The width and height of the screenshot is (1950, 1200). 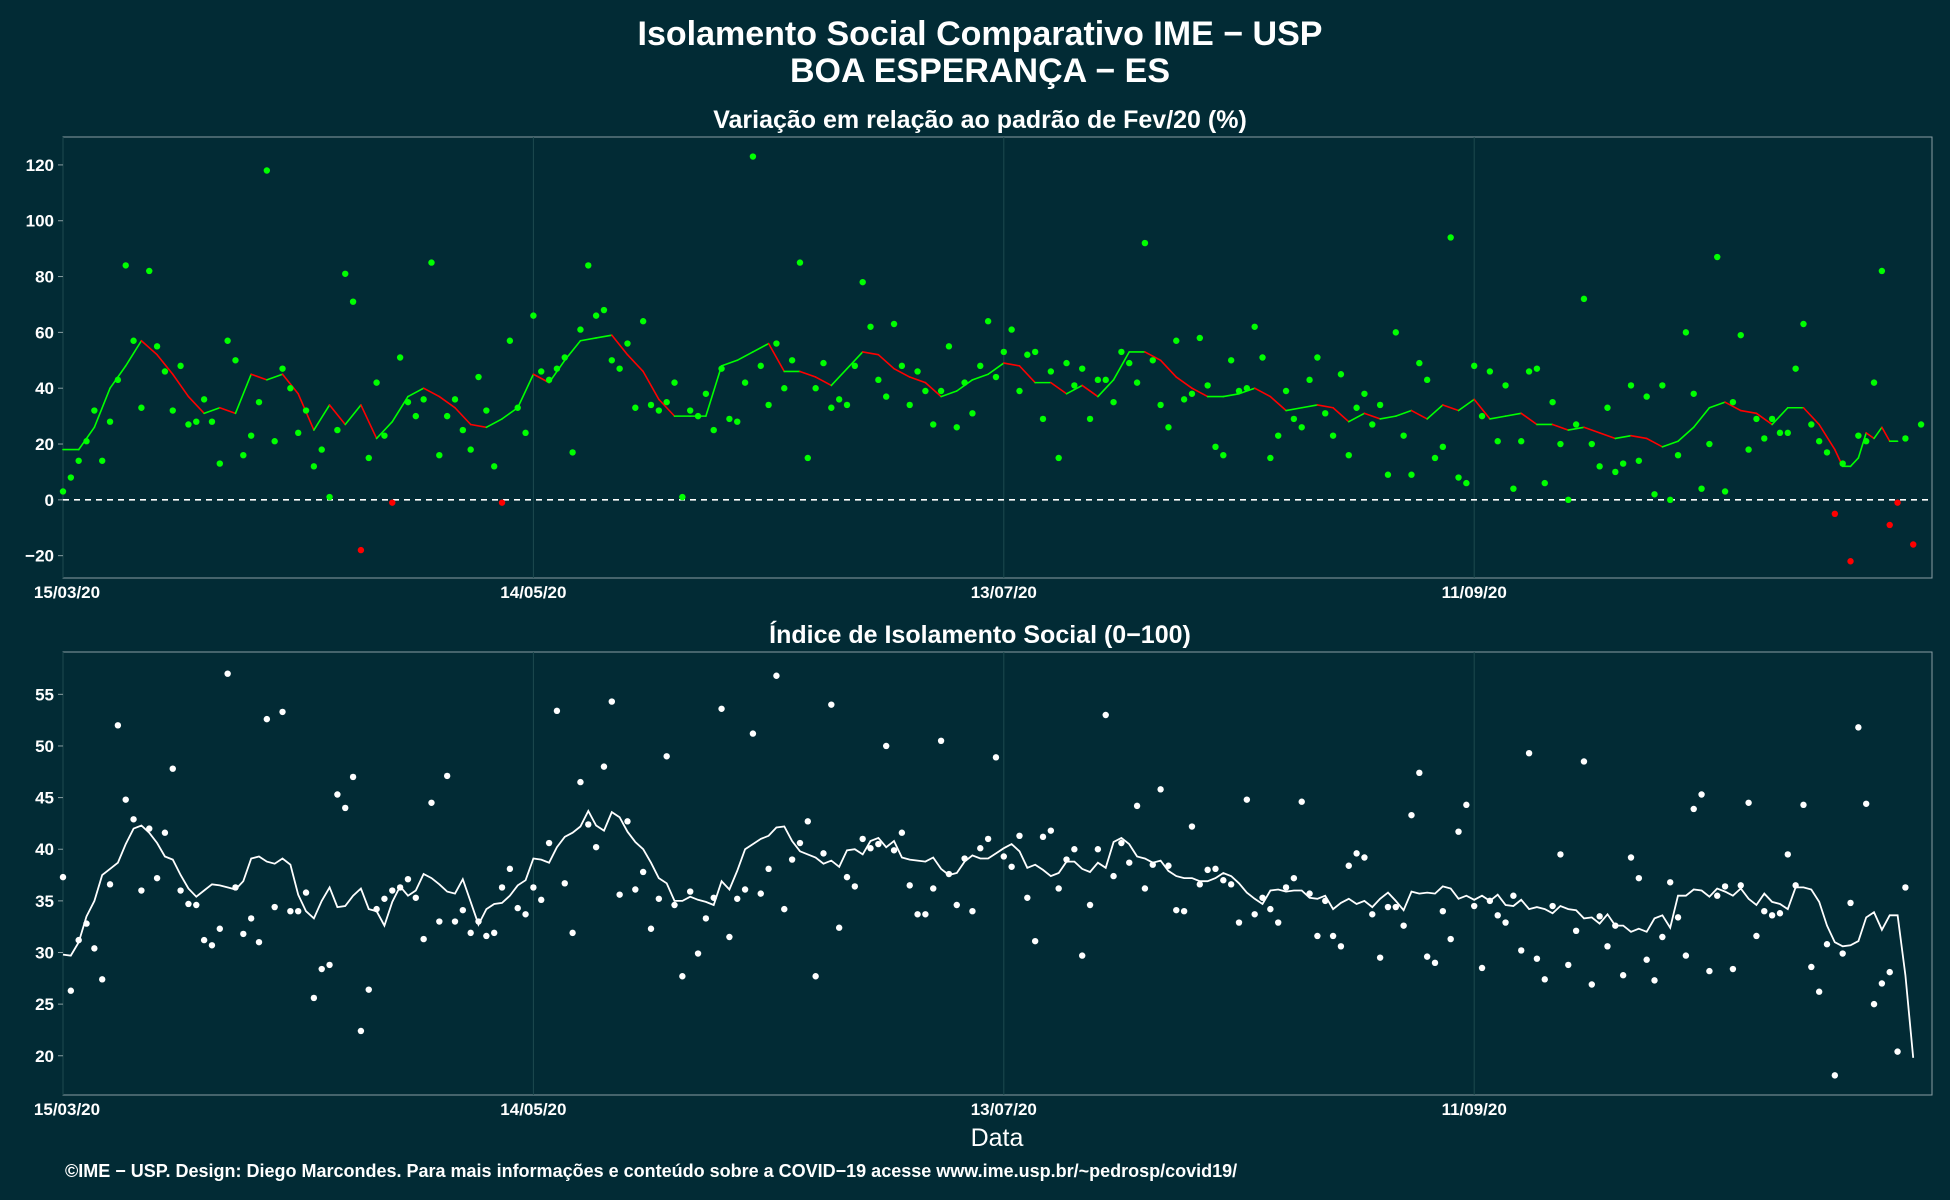 What do you see at coordinates (44, 1004) in the screenshot?
I see `y-tick-label: 25` at bounding box center [44, 1004].